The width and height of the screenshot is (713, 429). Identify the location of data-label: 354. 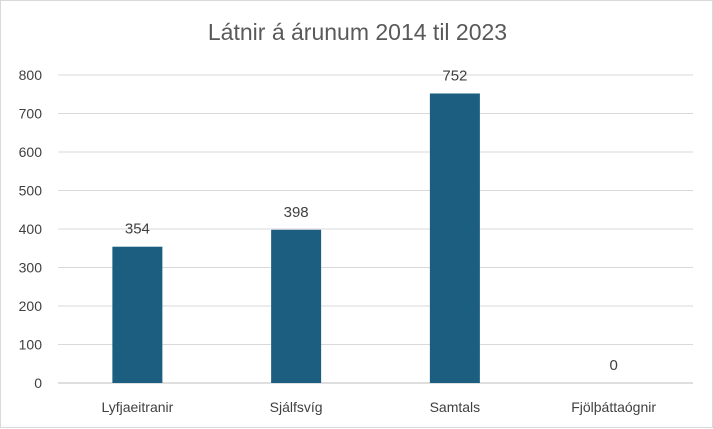
(137, 229).